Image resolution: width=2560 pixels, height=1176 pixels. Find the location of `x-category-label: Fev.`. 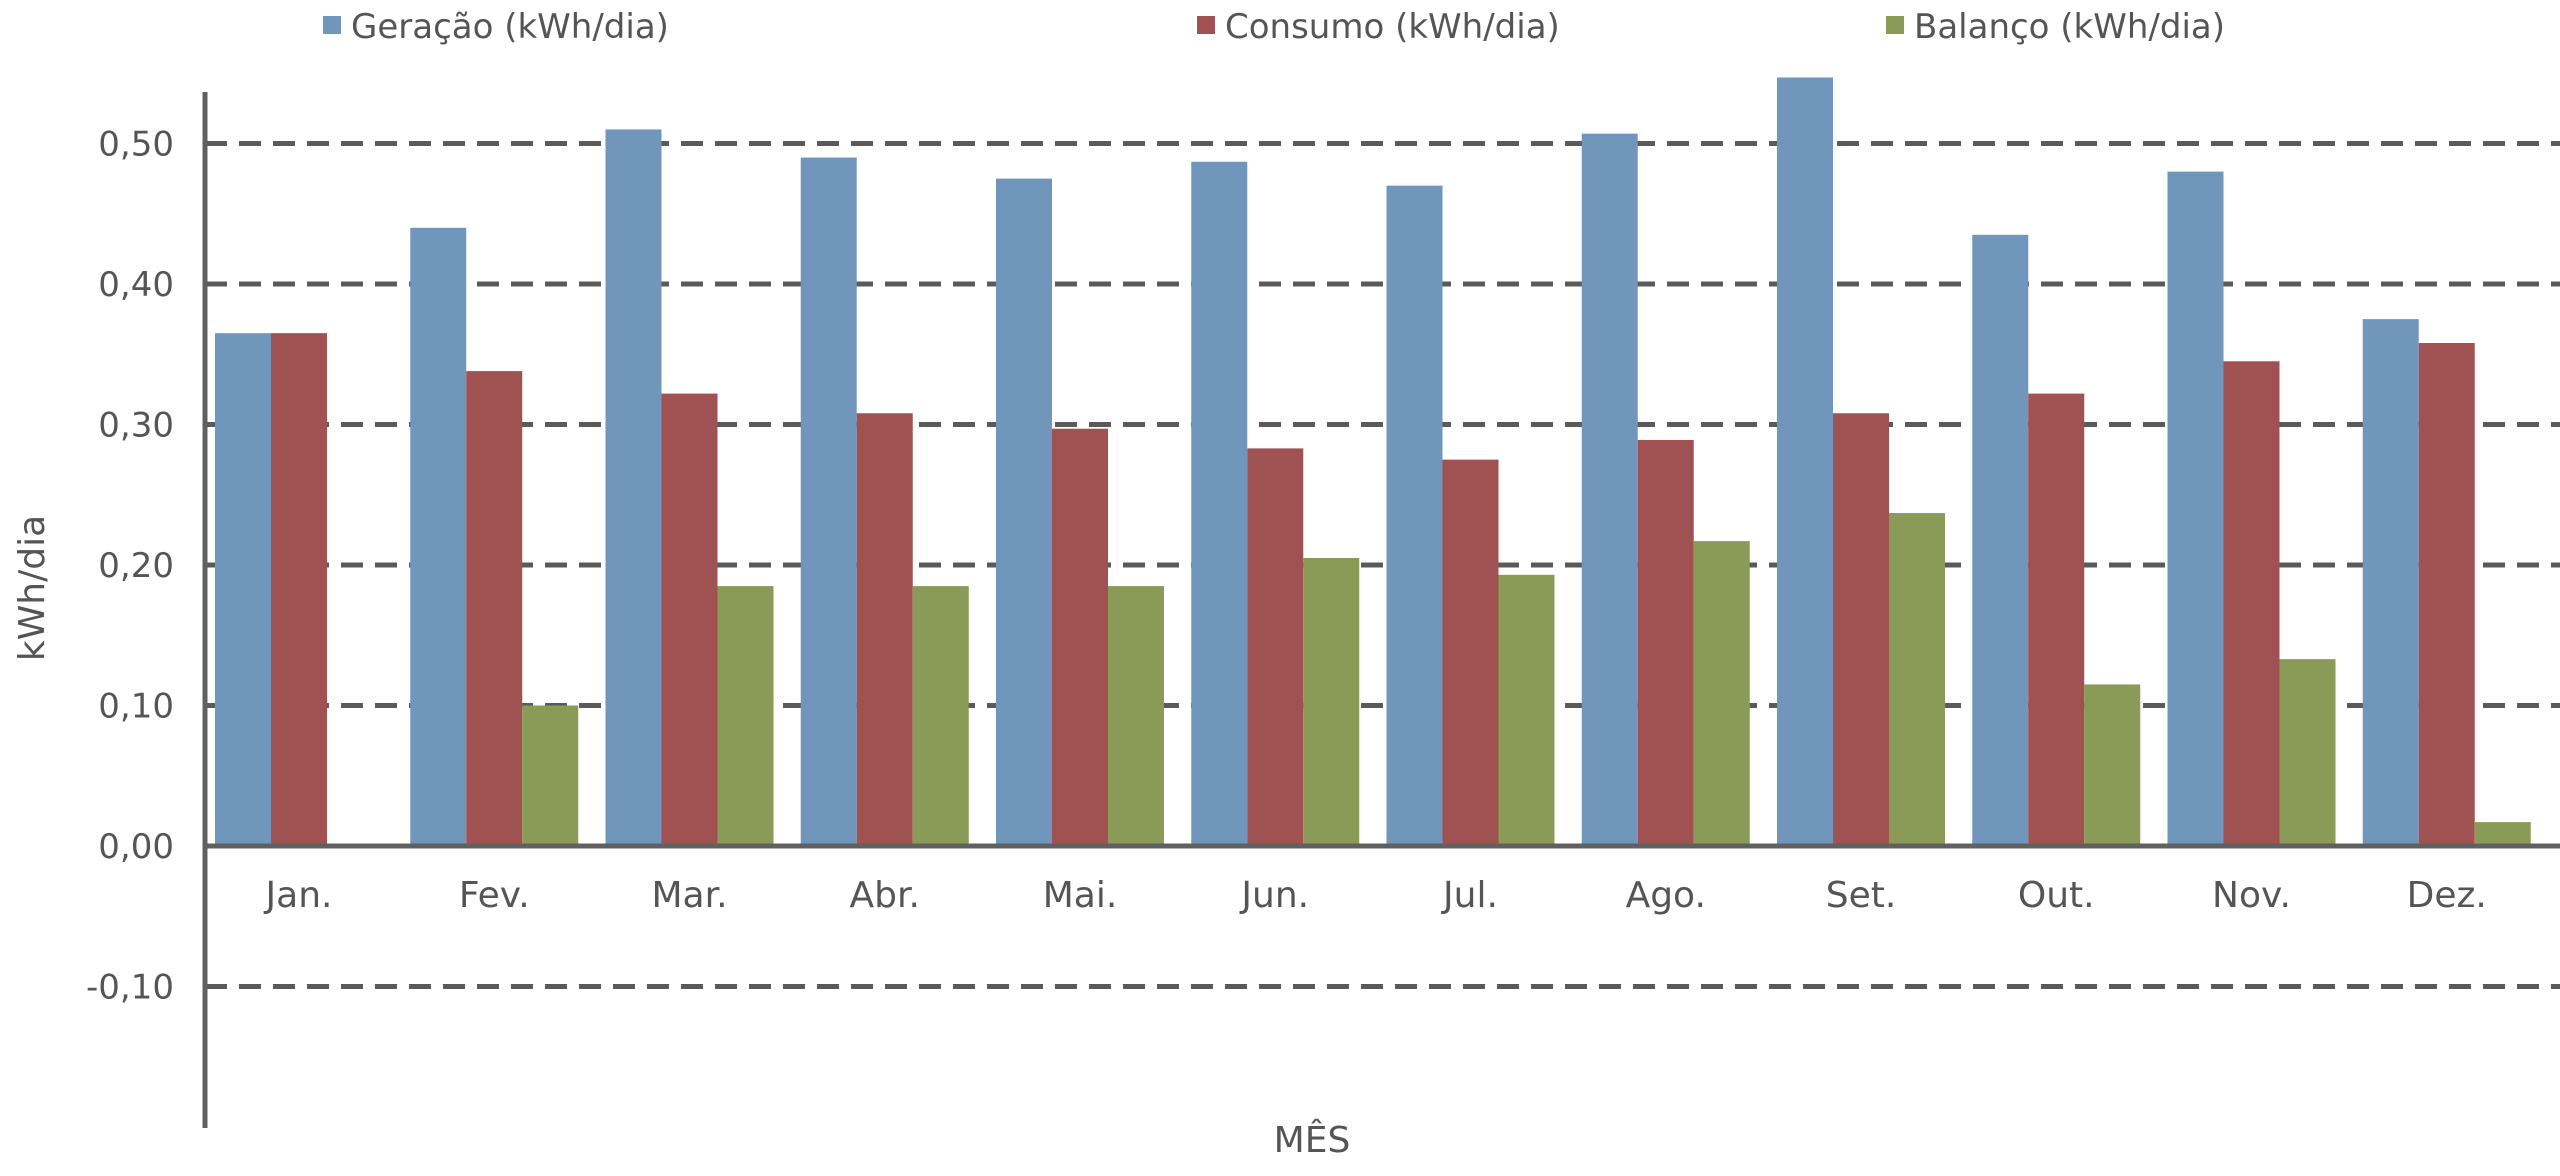

x-category-label: Fev. is located at coordinates (494, 895).